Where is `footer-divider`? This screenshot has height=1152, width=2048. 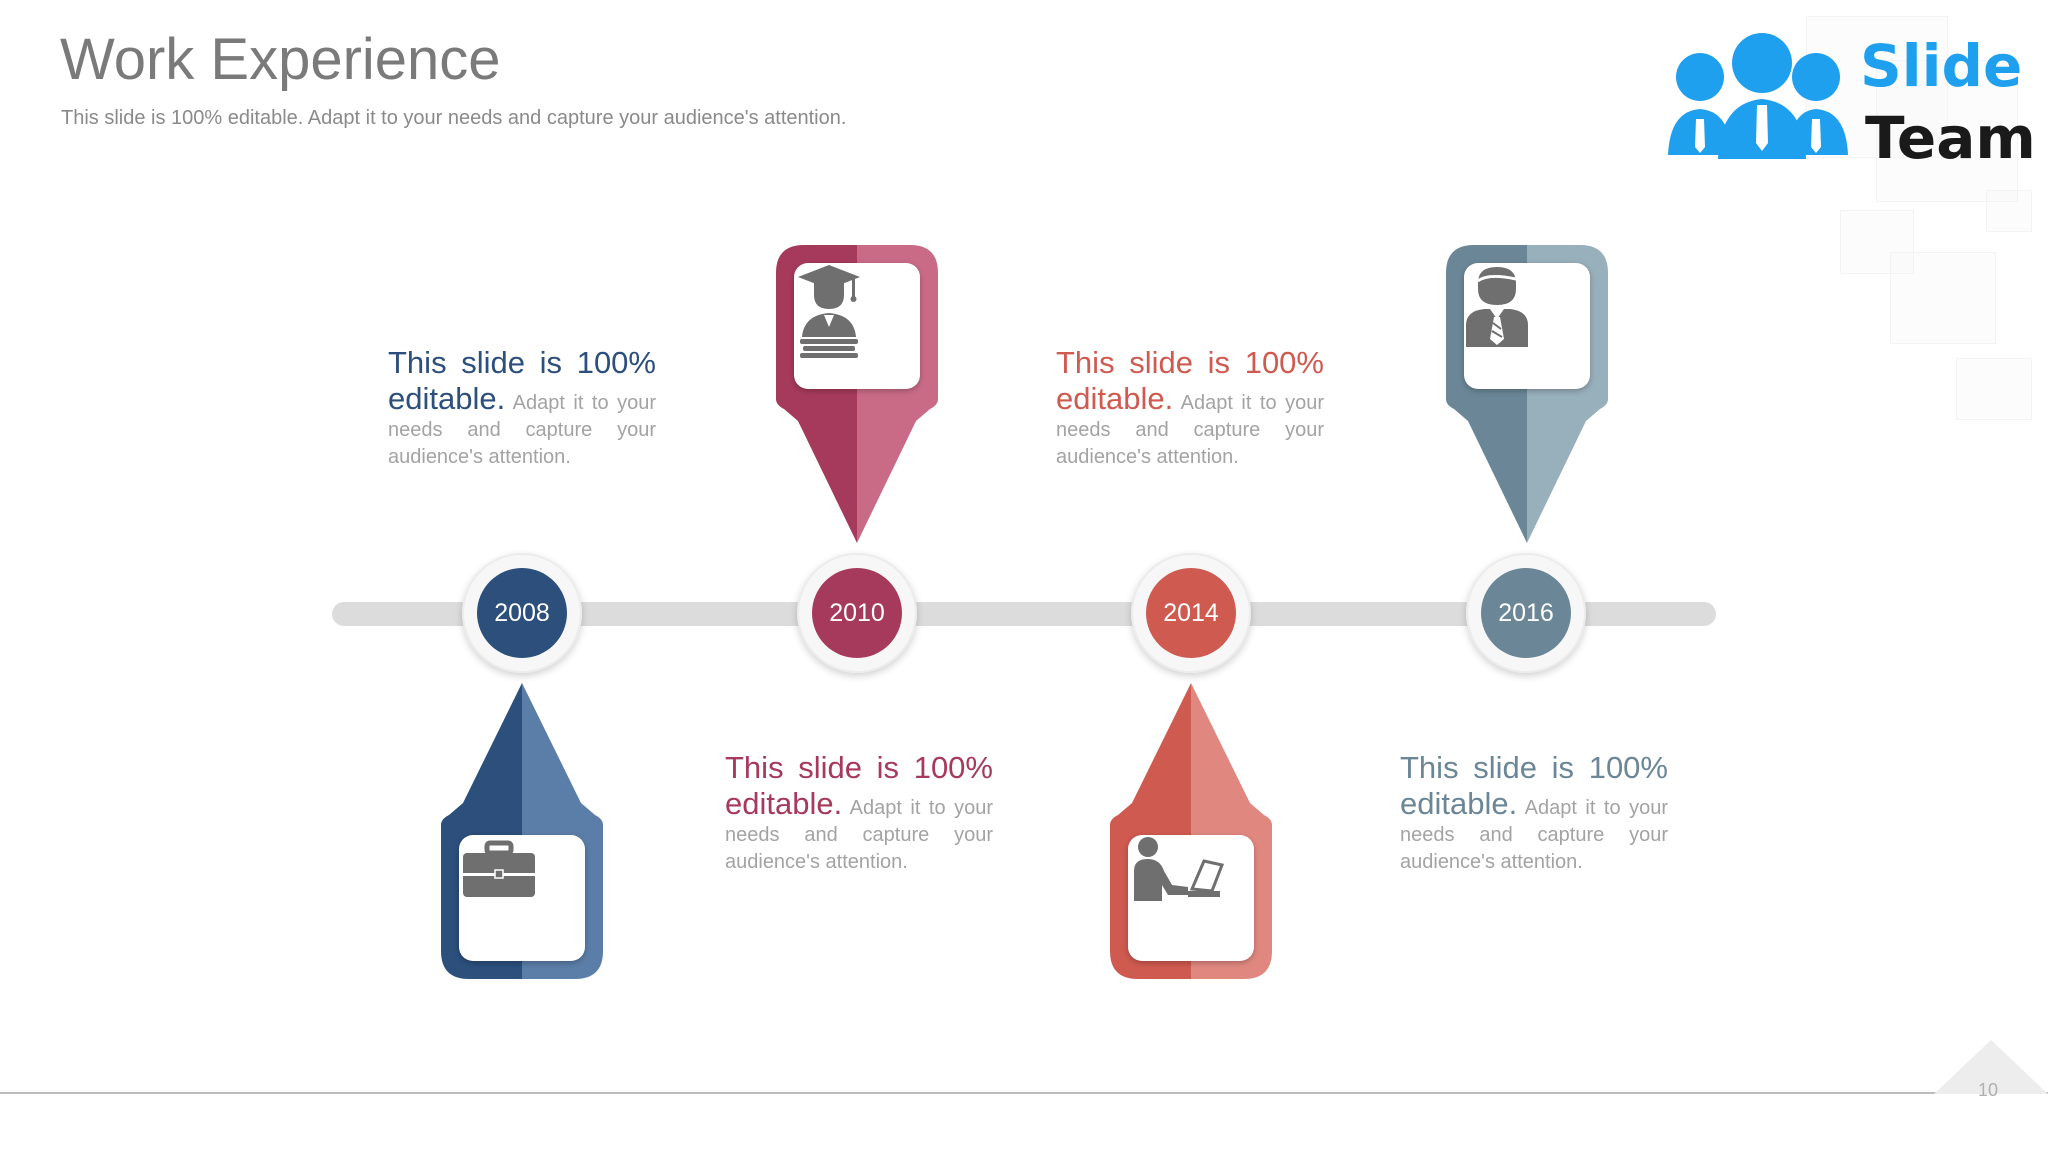 footer-divider is located at coordinates (1024, 1093).